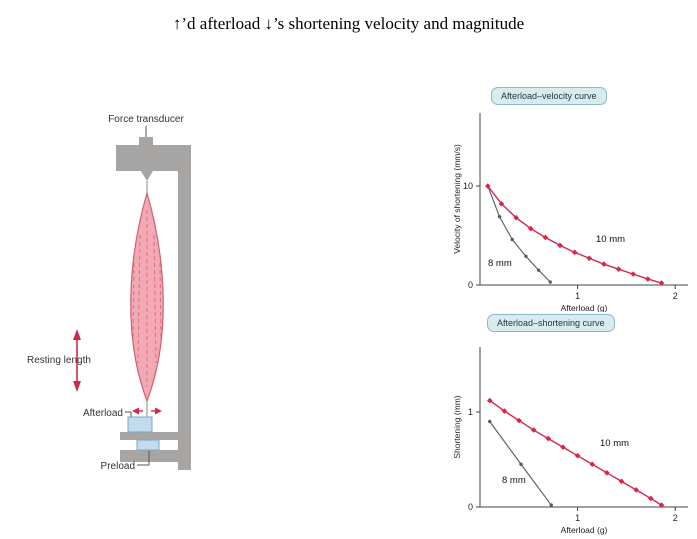  I want to click on force-transducer-label: Force transducer, so click(146, 119).